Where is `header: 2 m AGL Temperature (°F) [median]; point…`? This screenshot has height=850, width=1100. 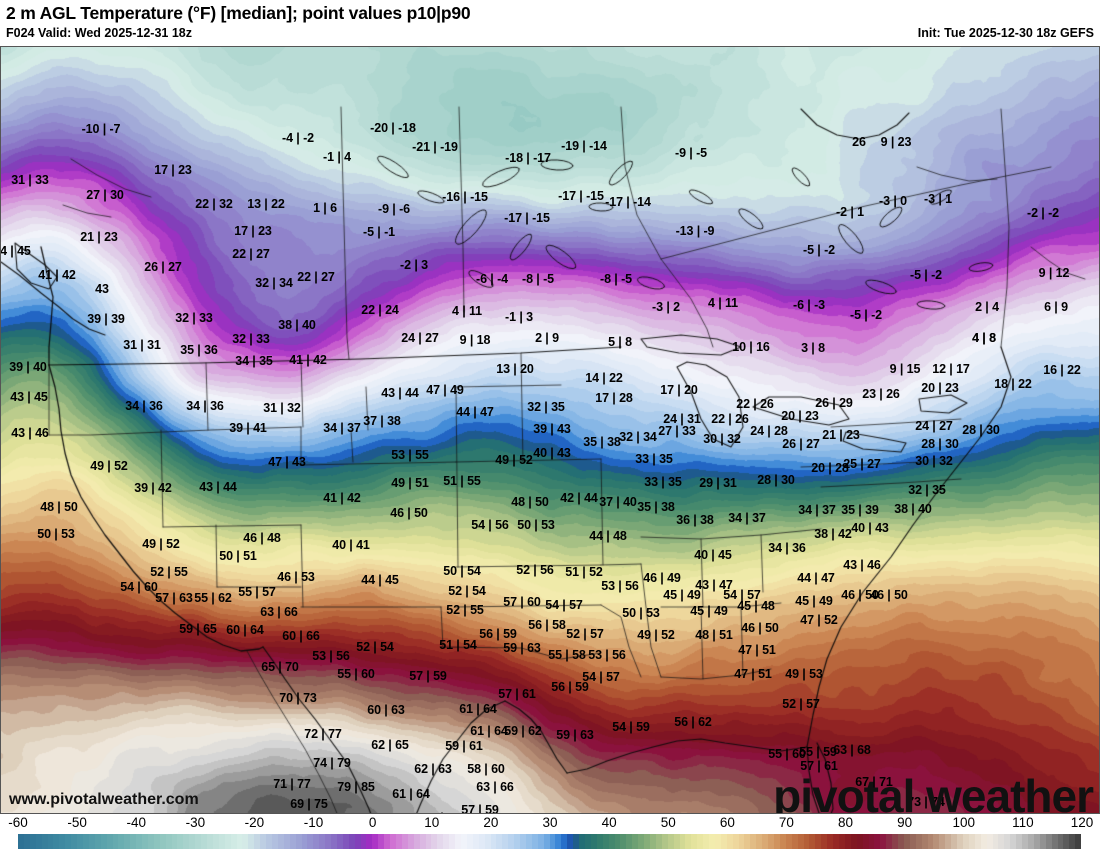
header: 2 m AGL Temperature (°F) [median]; point… is located at coordinates (550, 23).